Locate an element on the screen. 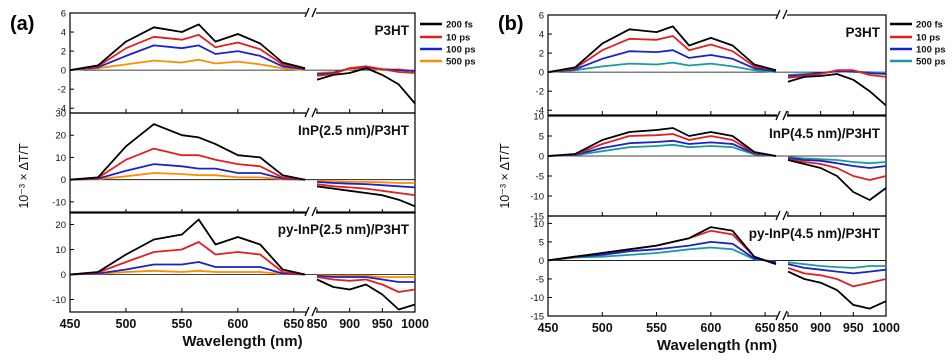 The width and height of the screenshot is (952, 363). x-tick-label: 1000 is located at coordinates (886, 328).